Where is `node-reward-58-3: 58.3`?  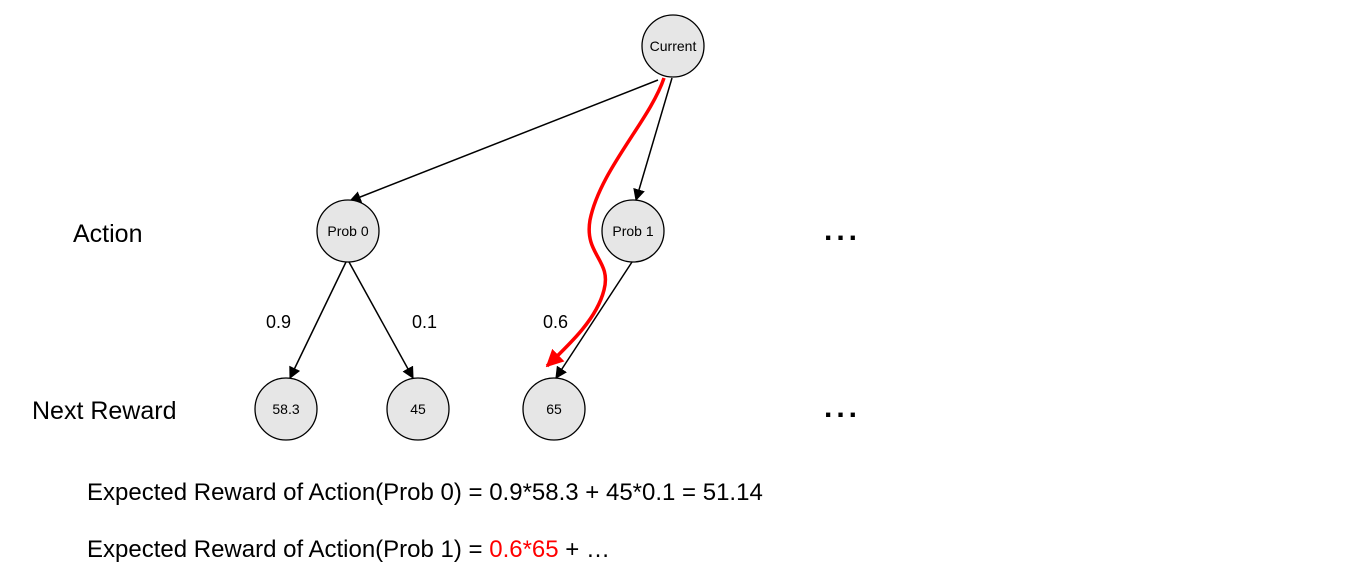
node-reward-58-3: 58.3 is located at coordinates (286, 409).